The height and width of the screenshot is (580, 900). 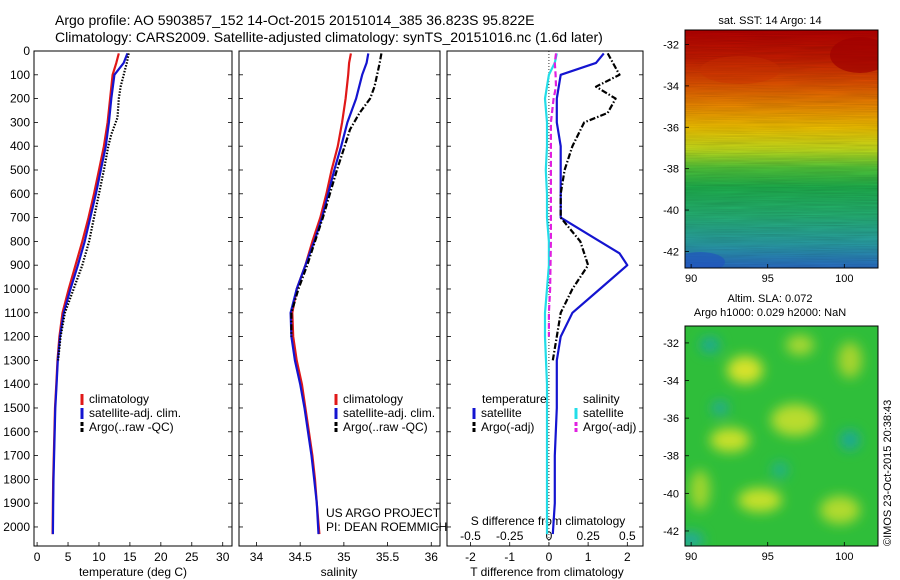 I want to click on sst-title: sat. SST: 14 Argo: 14, so click(x=769, y=21).